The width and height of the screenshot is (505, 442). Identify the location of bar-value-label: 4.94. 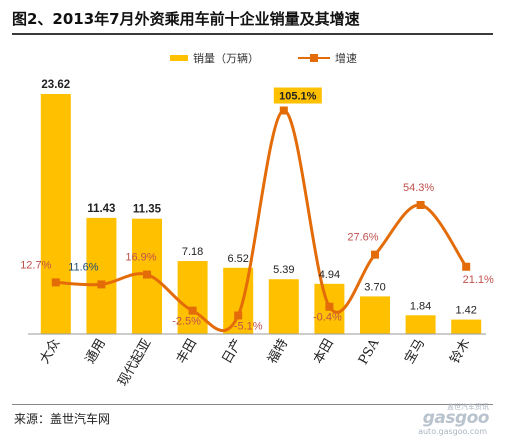
(329, 275).